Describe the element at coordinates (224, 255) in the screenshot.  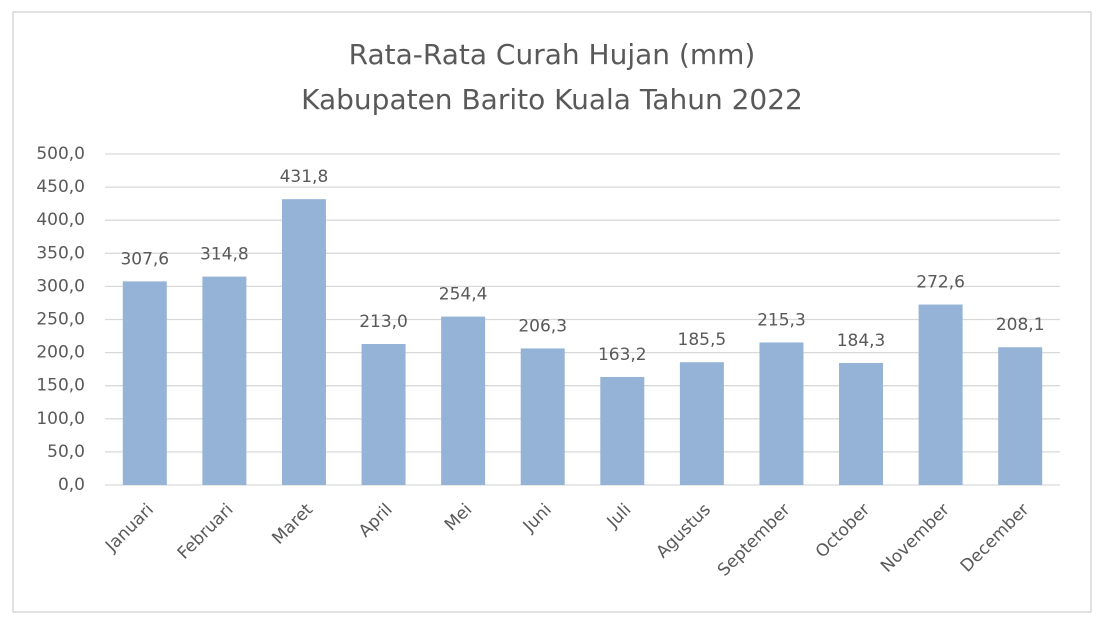
I see `value-label: 314,8` at that location.